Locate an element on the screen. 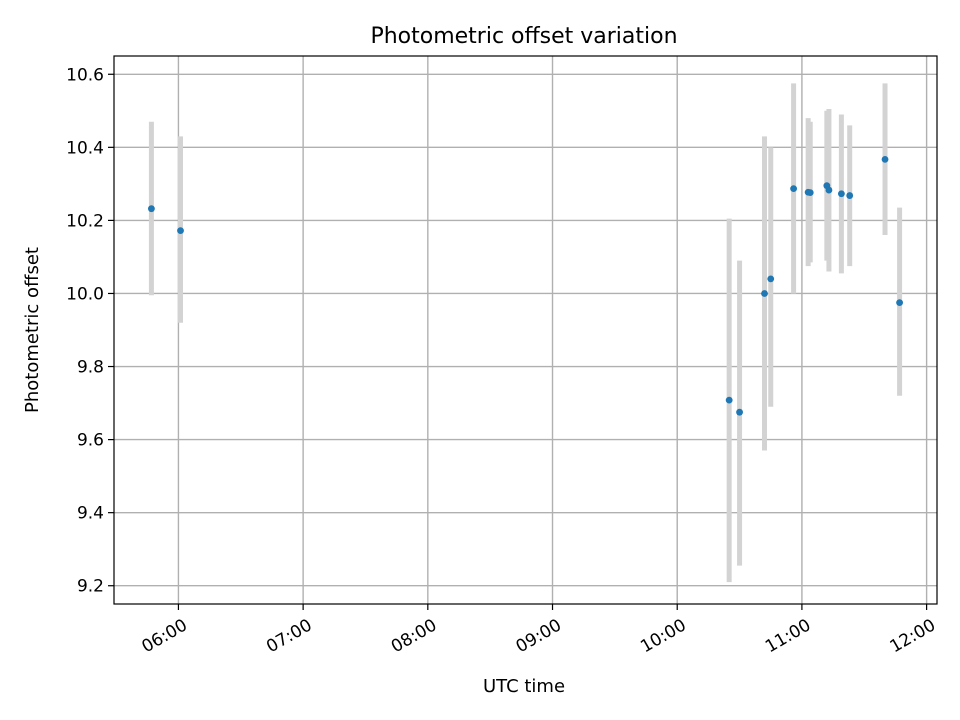 This screenshot has width=960, height=720. x-tick-label: 11:00 is located at coordinates (788, 636).